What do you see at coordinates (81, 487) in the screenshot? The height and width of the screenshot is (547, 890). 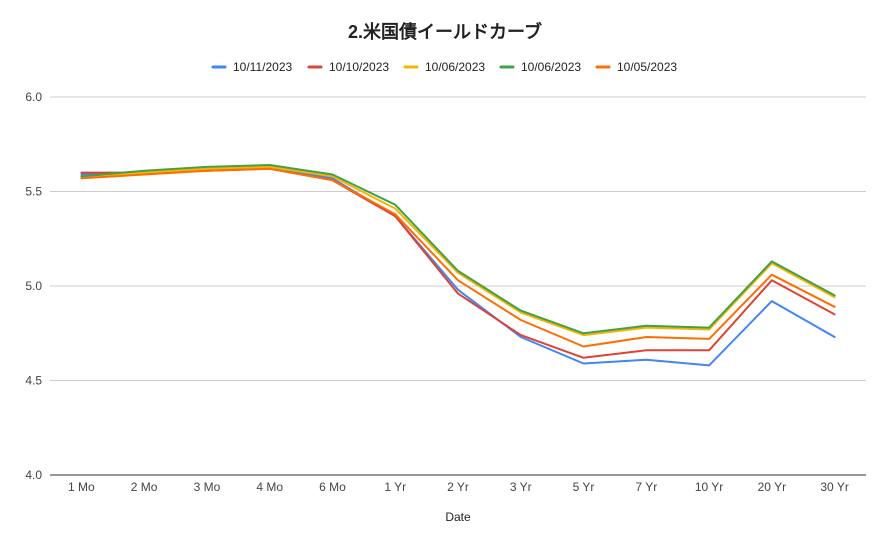 I see `x-tick-label: 1 Mo` at bounding box center [81, 487].